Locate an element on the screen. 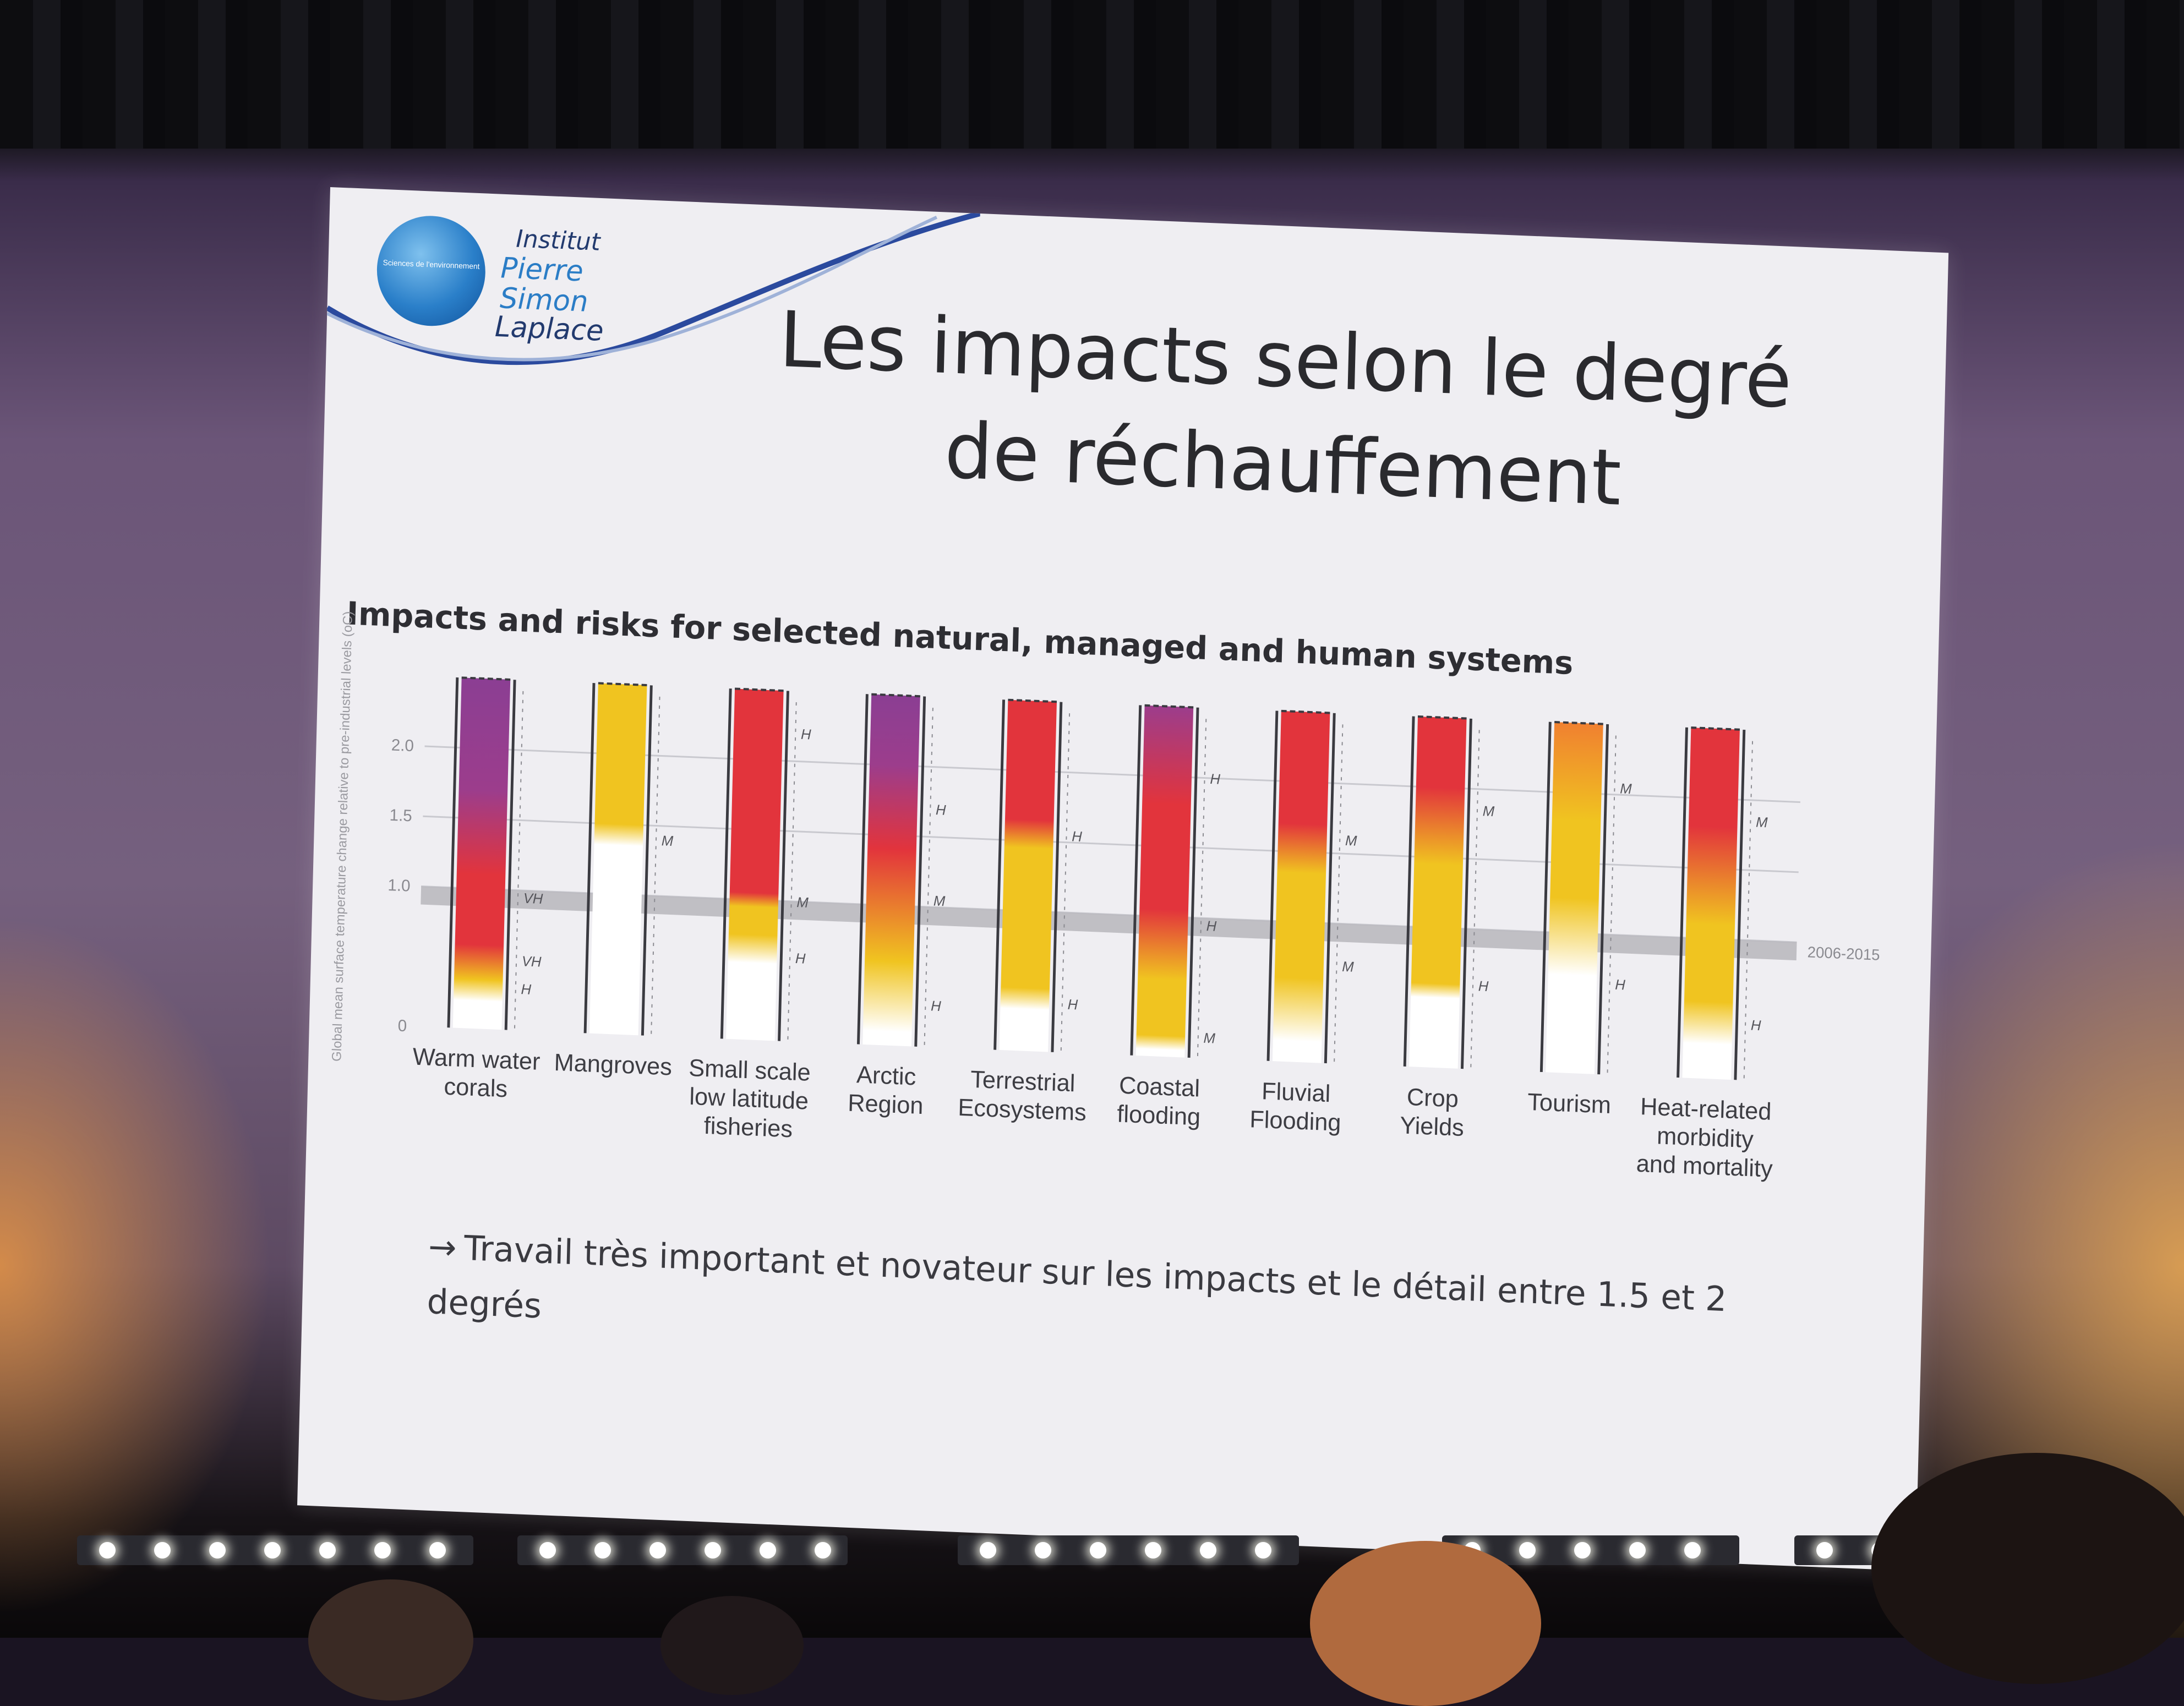 The width and height of the screenshot is (2184, 1706). x-category-label: Ecosystems is located at coordinates (1022, 1110).